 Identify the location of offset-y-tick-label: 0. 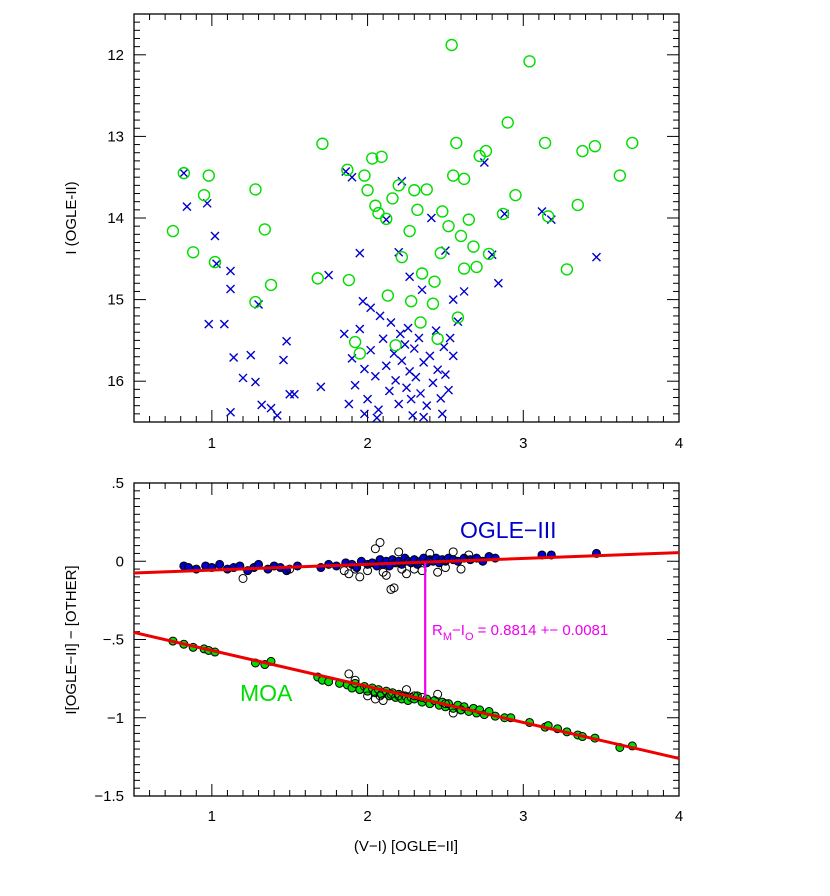
(120, 561).